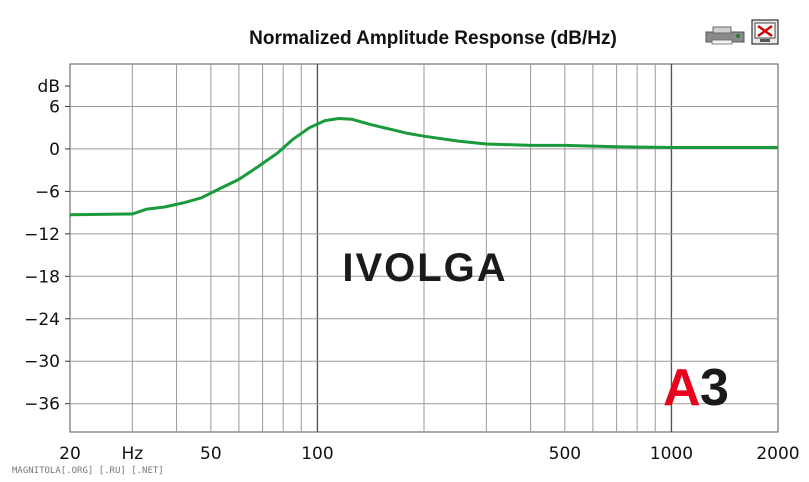  What do you see at coordinates (42, 235) in the screenshot?
I see `y-tick-label: −12` at bounding box center [42, 235].